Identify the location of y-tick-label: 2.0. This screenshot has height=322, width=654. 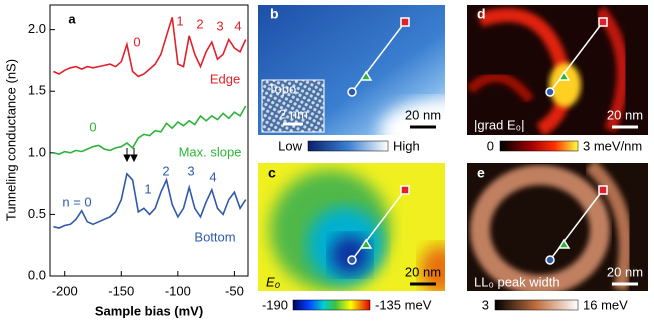
(37, 28).